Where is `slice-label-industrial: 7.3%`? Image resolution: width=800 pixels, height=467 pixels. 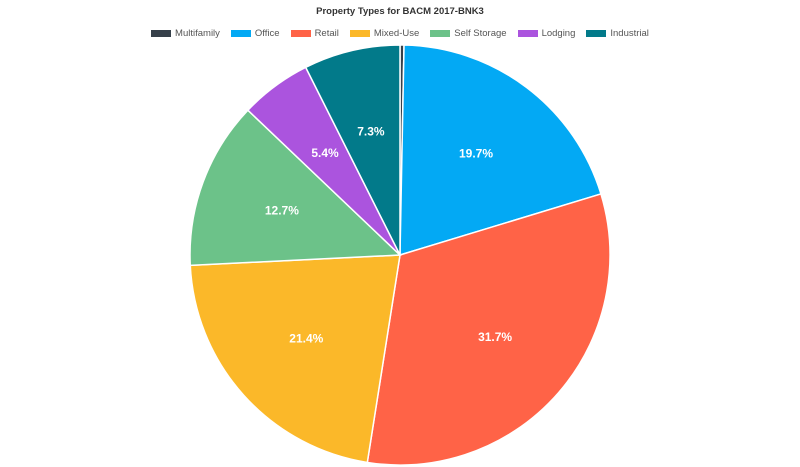
slice-label-industrial: 7.3% is located at coordinates (371, 132).